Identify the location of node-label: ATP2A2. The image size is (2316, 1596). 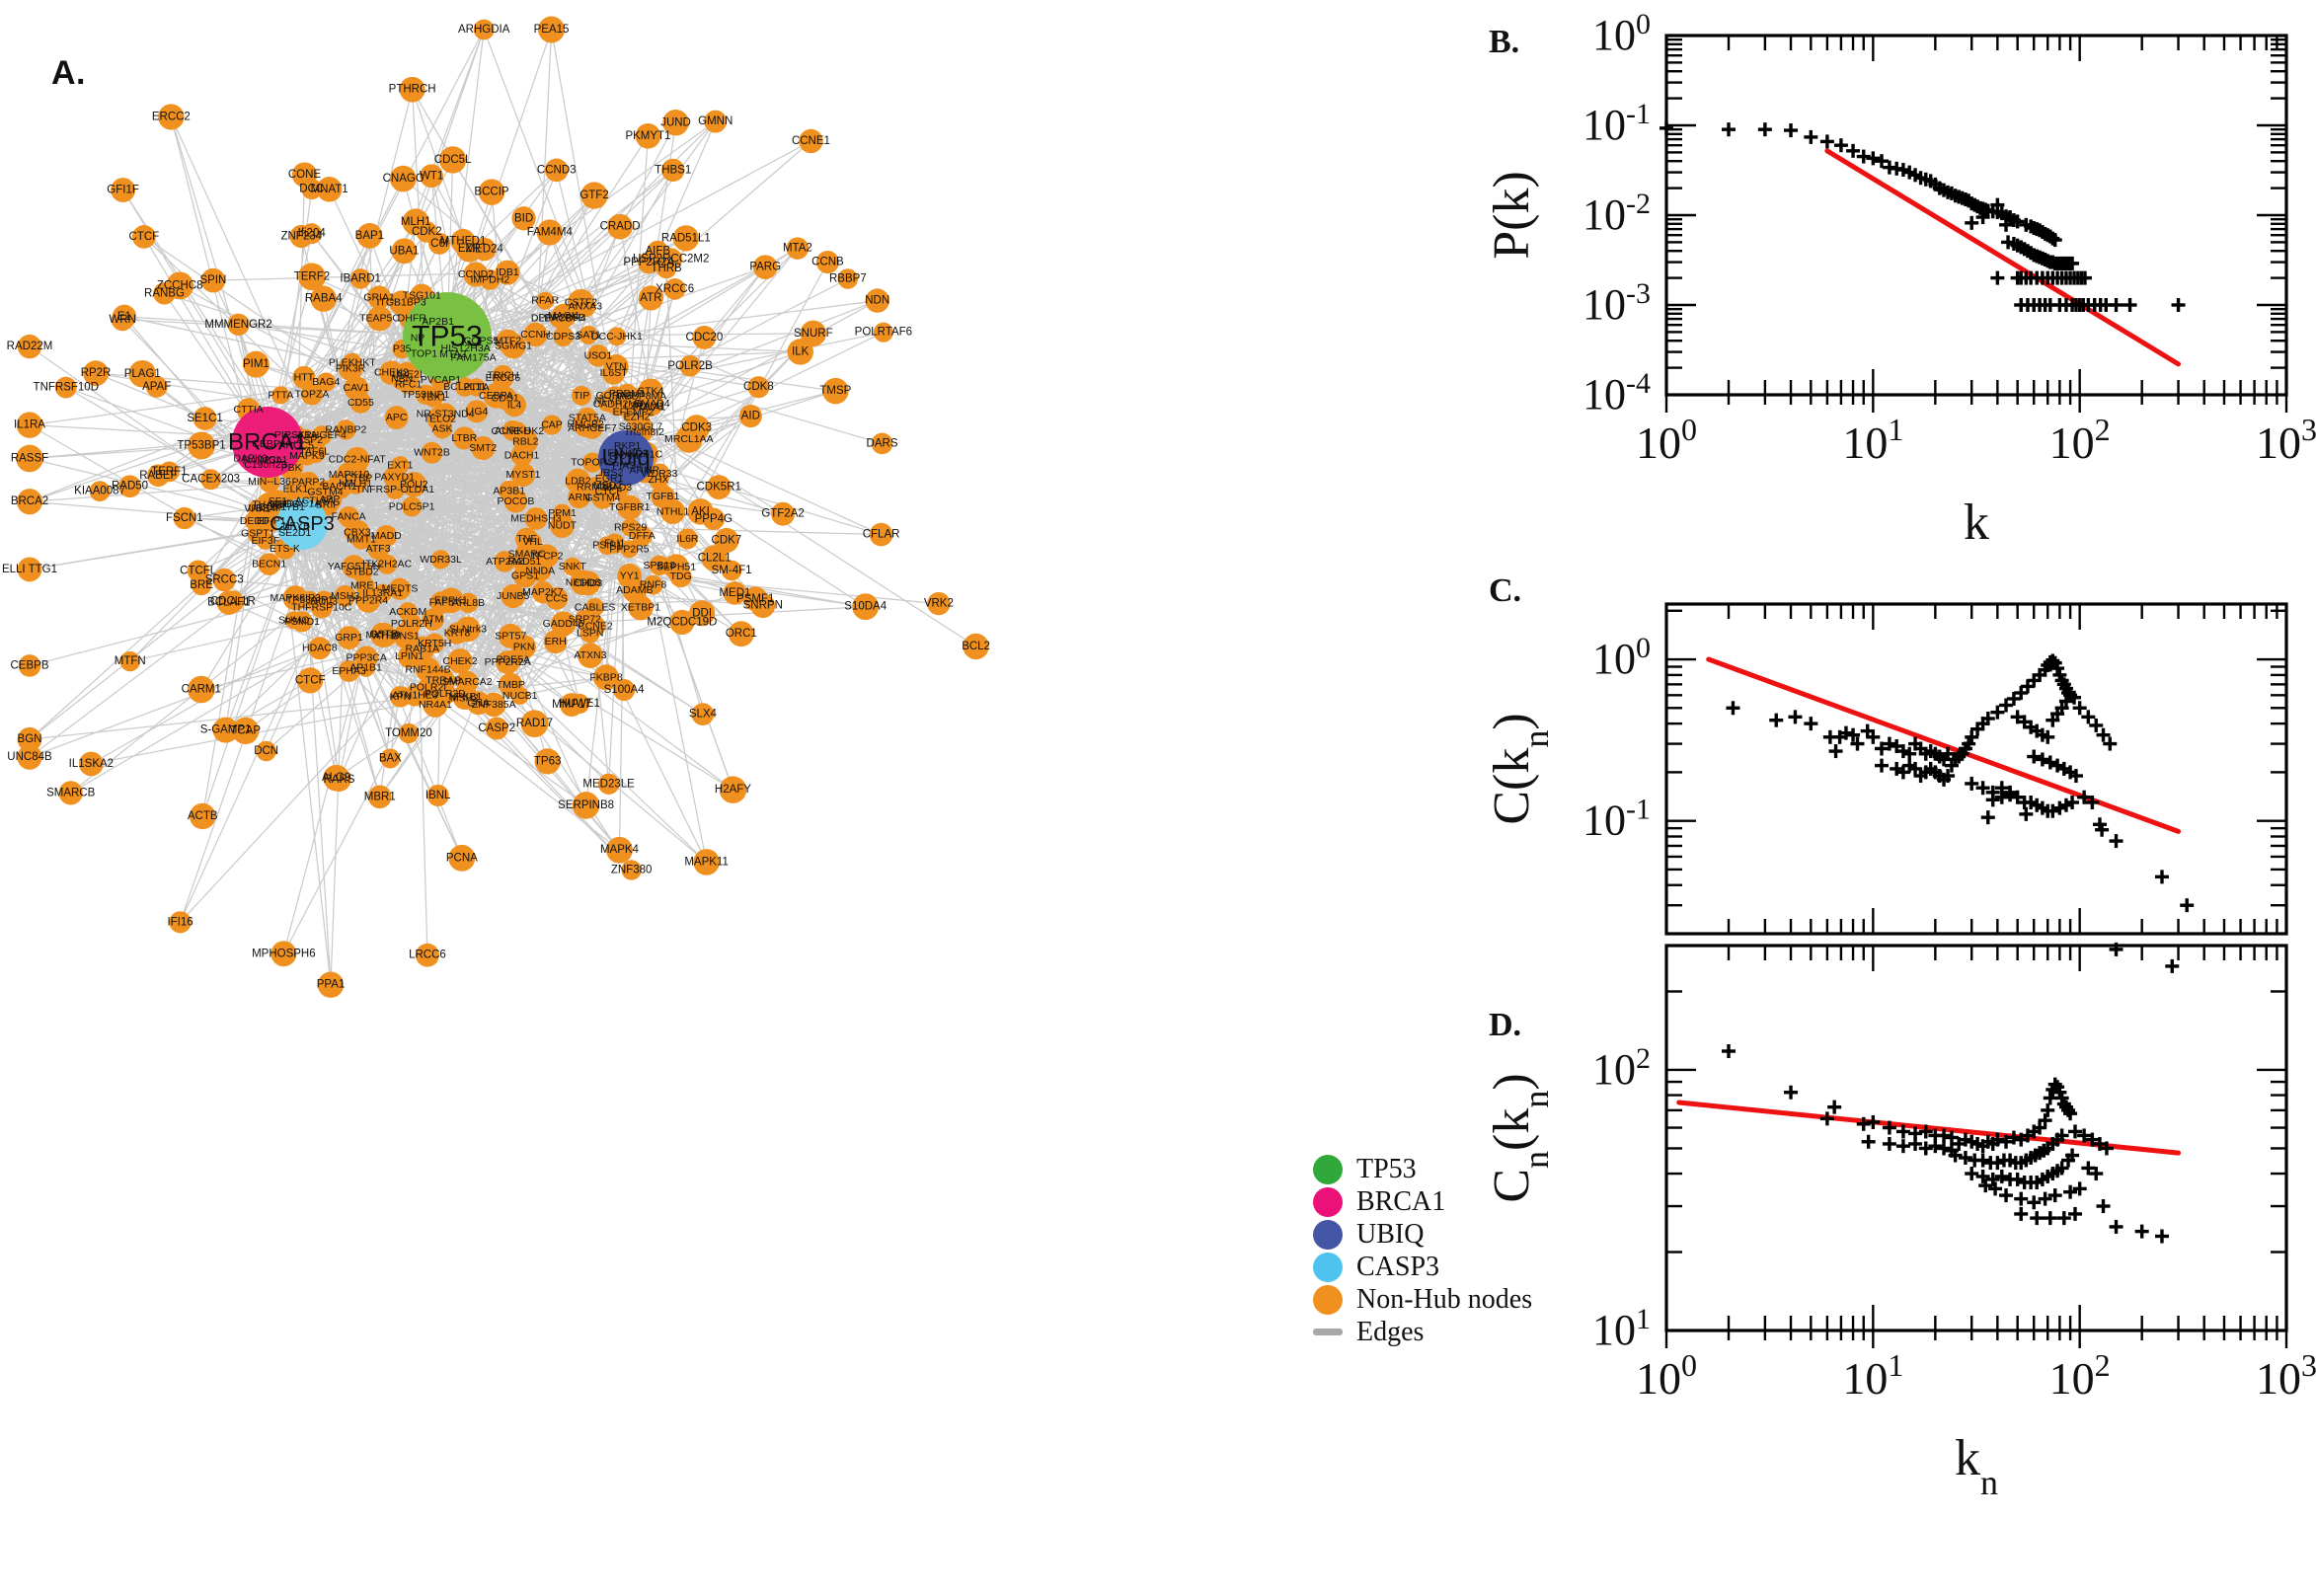
(505, 562).